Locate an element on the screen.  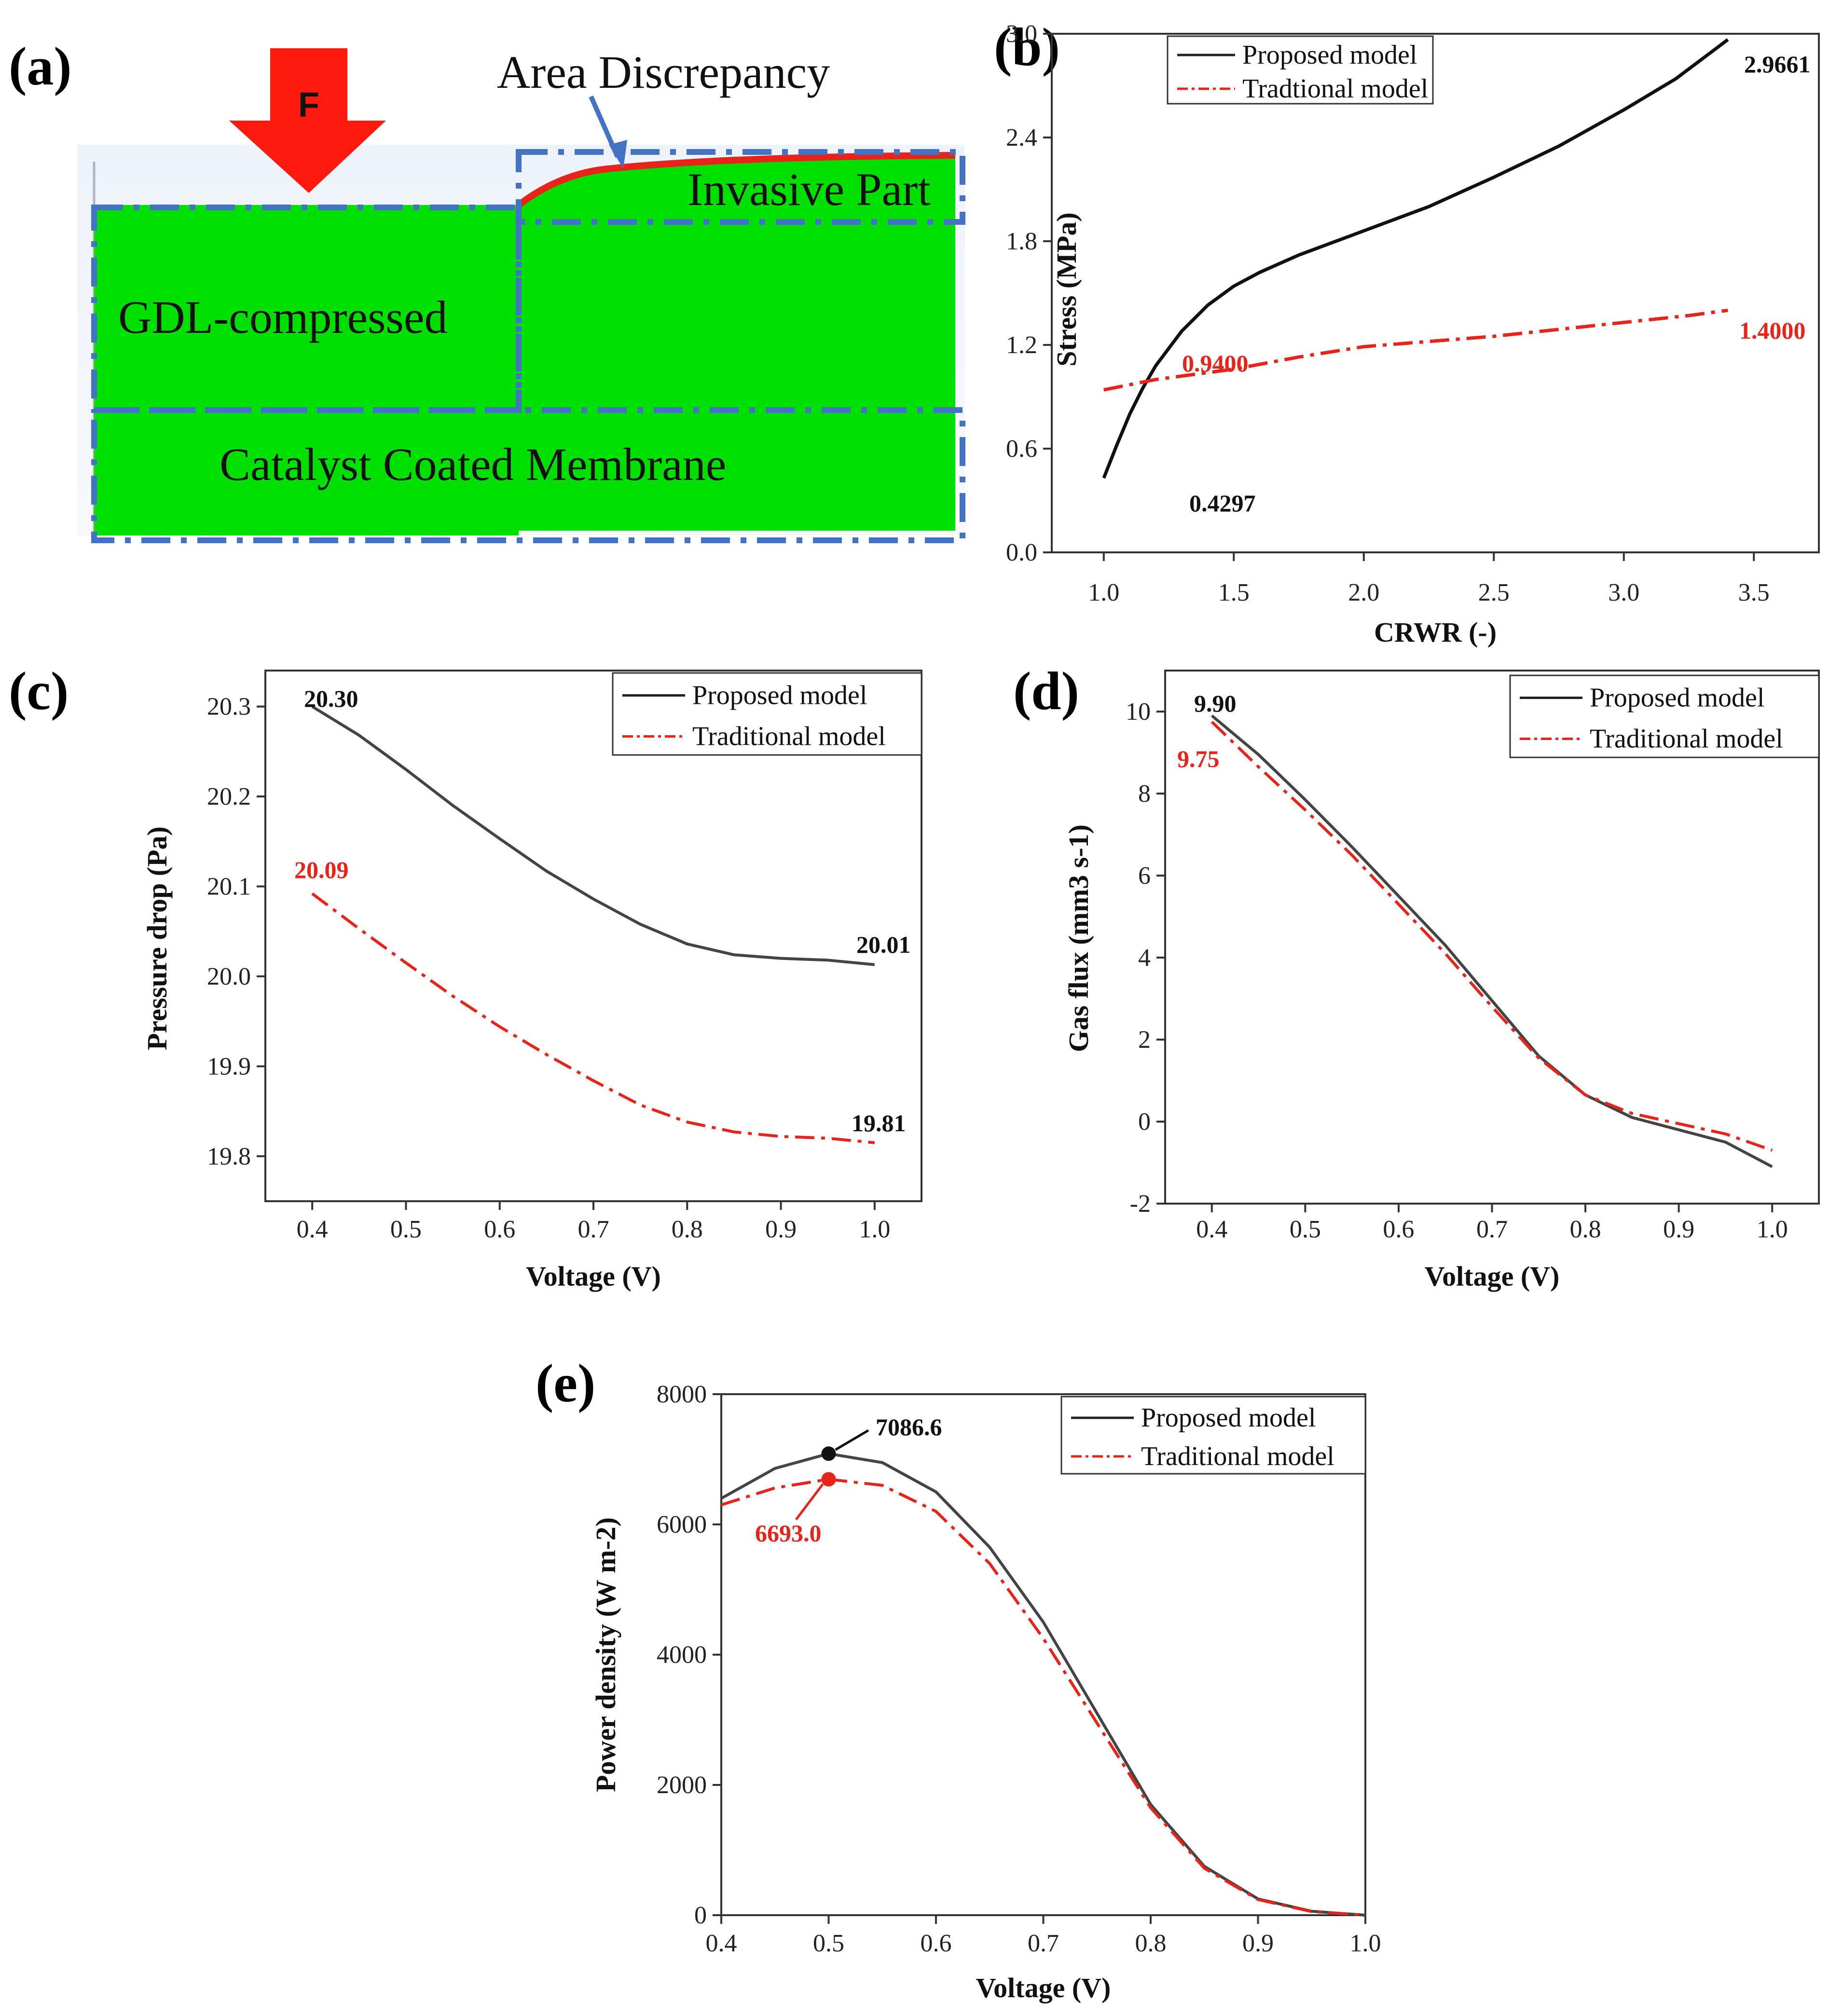
y-axis-title: Pressure drop (Pa) is located at coordinates (157, 938).